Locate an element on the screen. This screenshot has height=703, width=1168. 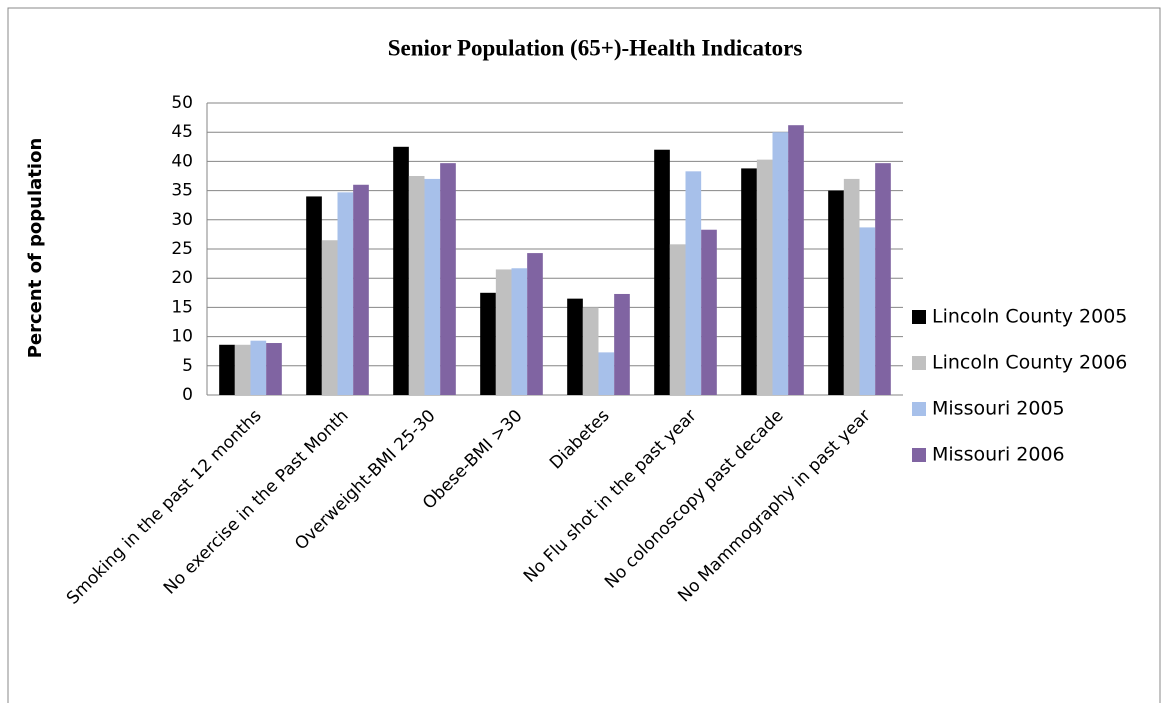
y-tick-label: 40 is located at coordinates (182, 161).